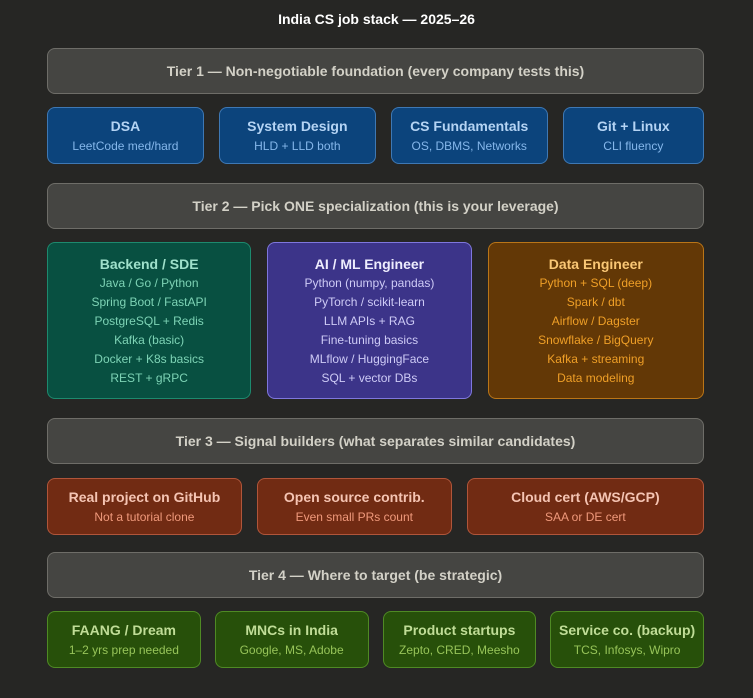 This screenshot has height=698, width=753. Describe the element at coordinates (125, 126) in the screenshot. I see `box-title: DSA` at that location.